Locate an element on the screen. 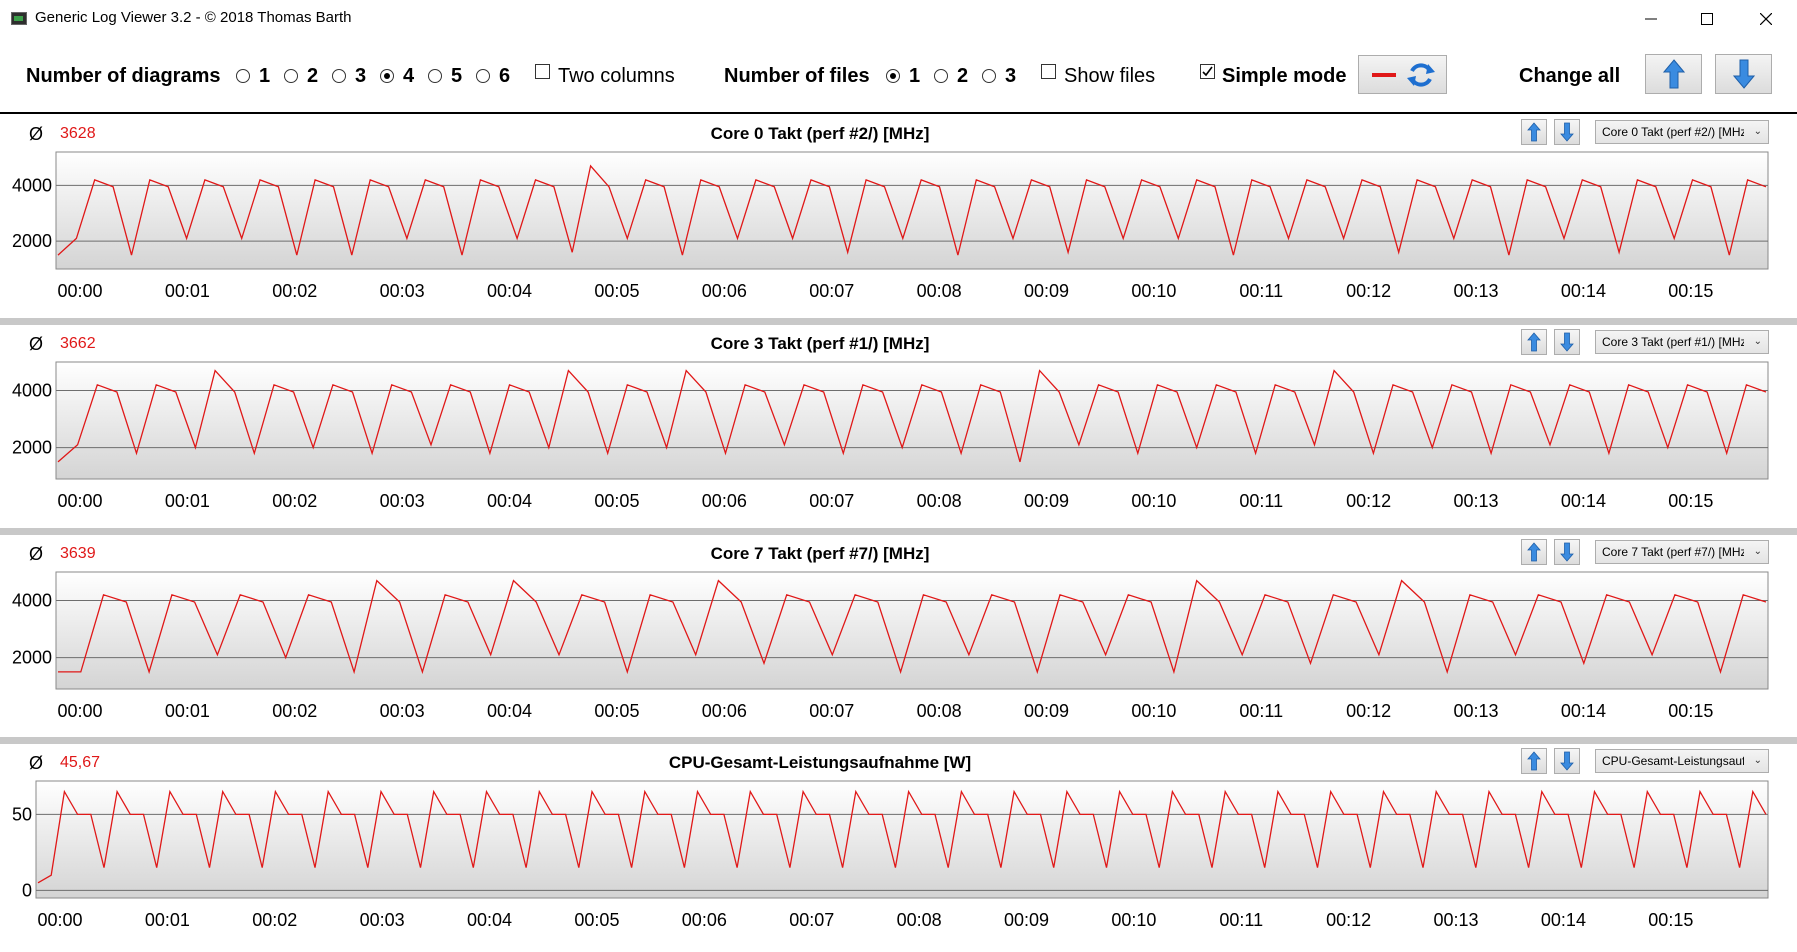 This screenshot has height=952, width=1797. maximize-button is located at coordinates (1707, 19).